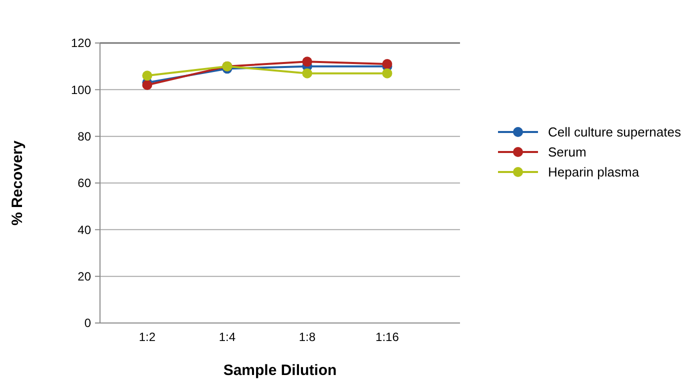 The width and height of the screenshot is (694, 389). I want to click on x-tick-label: 1:4, so click(227, 337).